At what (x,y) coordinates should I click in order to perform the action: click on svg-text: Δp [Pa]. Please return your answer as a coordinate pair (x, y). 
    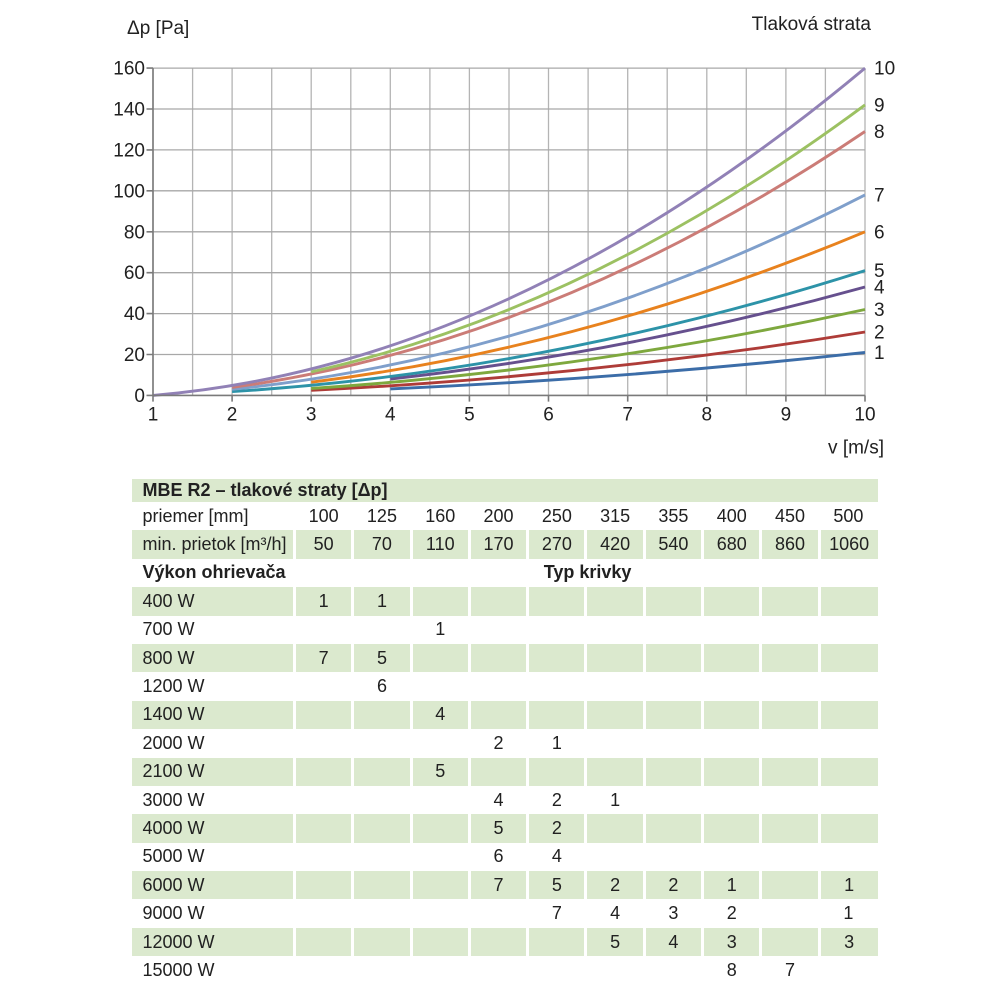
    Looking at the image, I should click on (158, 28).